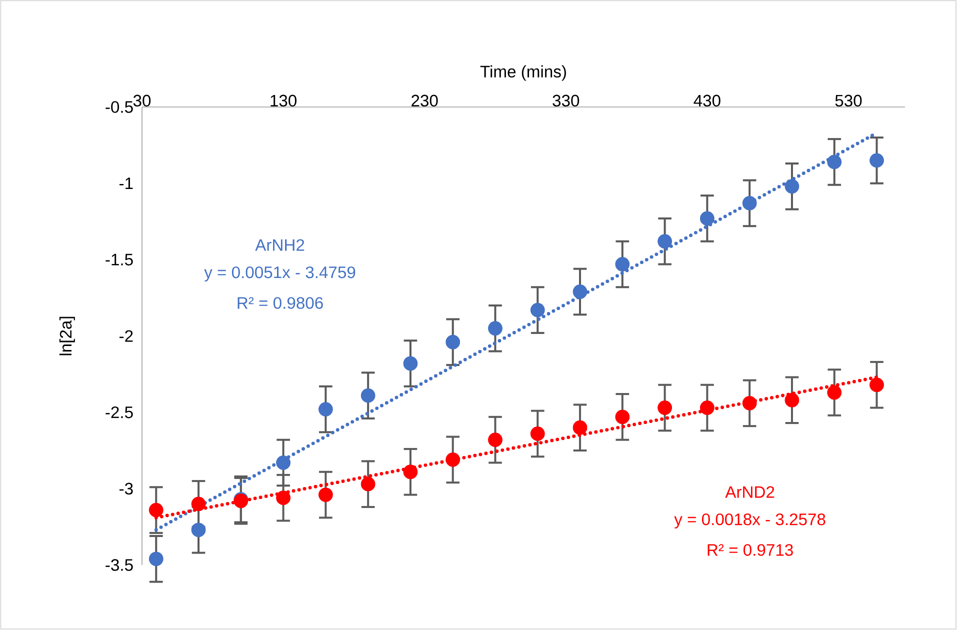  What do you see at coordinates (279, 245) in the screenshot?
I see `text: ArNH2` at bounding box center [279, 245].